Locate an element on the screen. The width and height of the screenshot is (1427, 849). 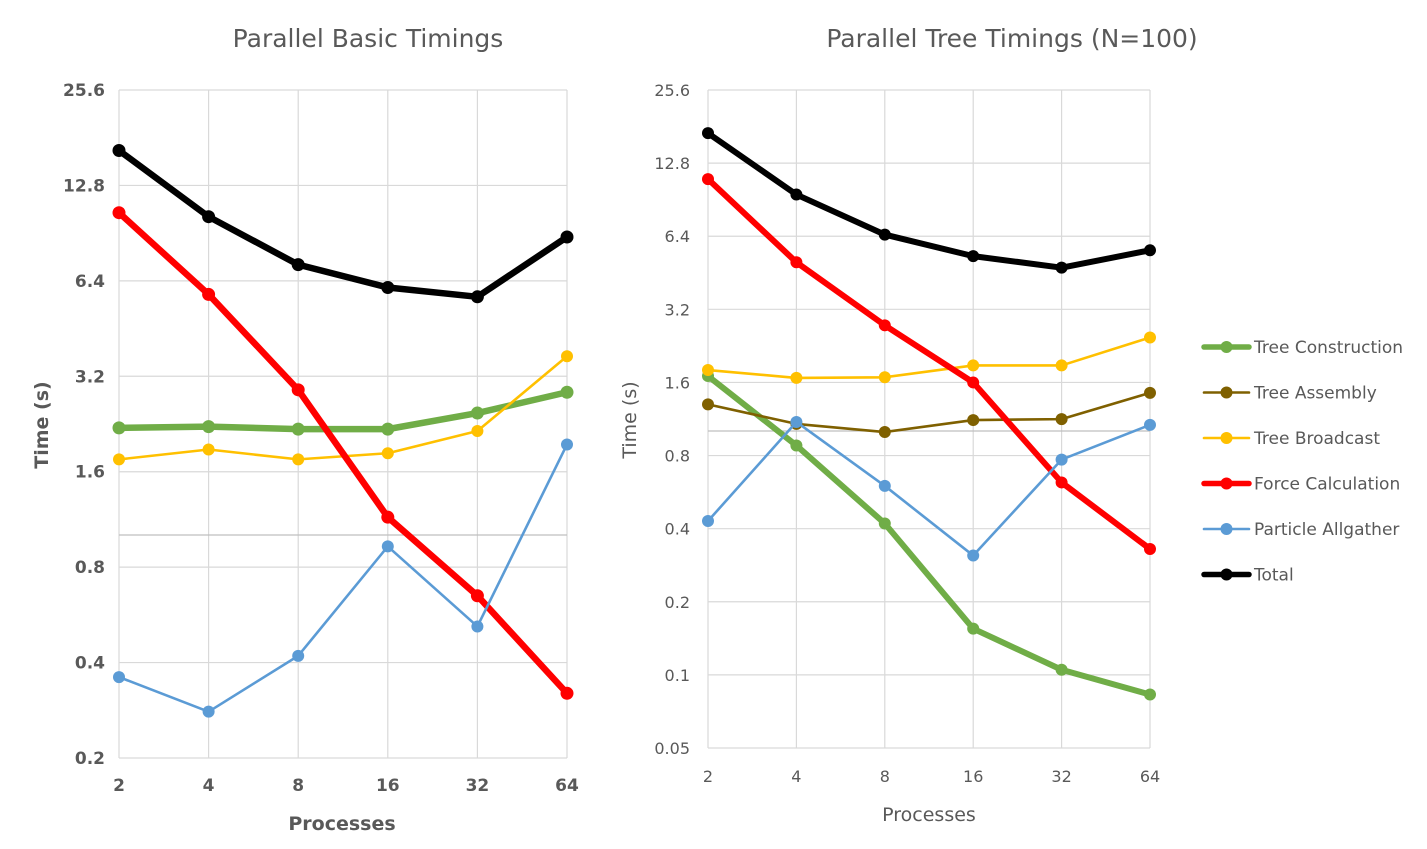
legend-item-force-calculation: Force Calculation is located at coordinates (1300, 485).